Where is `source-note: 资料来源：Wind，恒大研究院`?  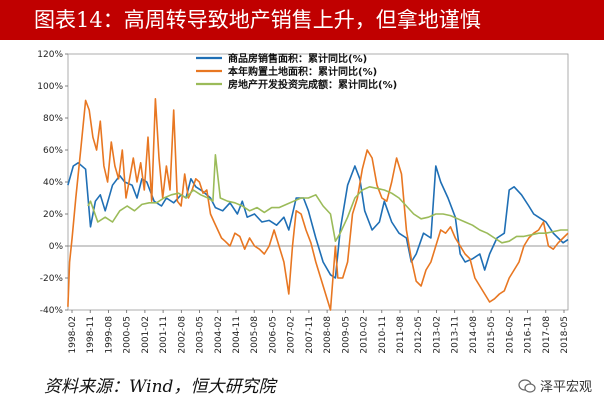
source-note: 资料来源：Wind，恒大研究院 is located at coordinates (160, 387).